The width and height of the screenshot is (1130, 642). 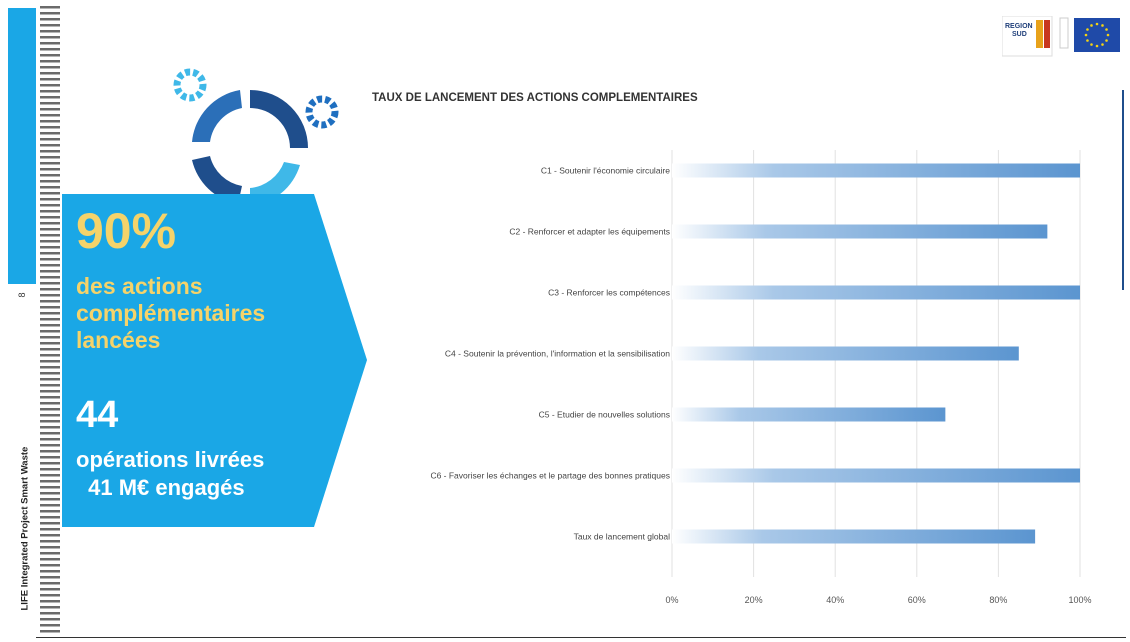 I want to click on category-label: C1 - Soutenir l'économie circulaire, so click(x=605, y=171).